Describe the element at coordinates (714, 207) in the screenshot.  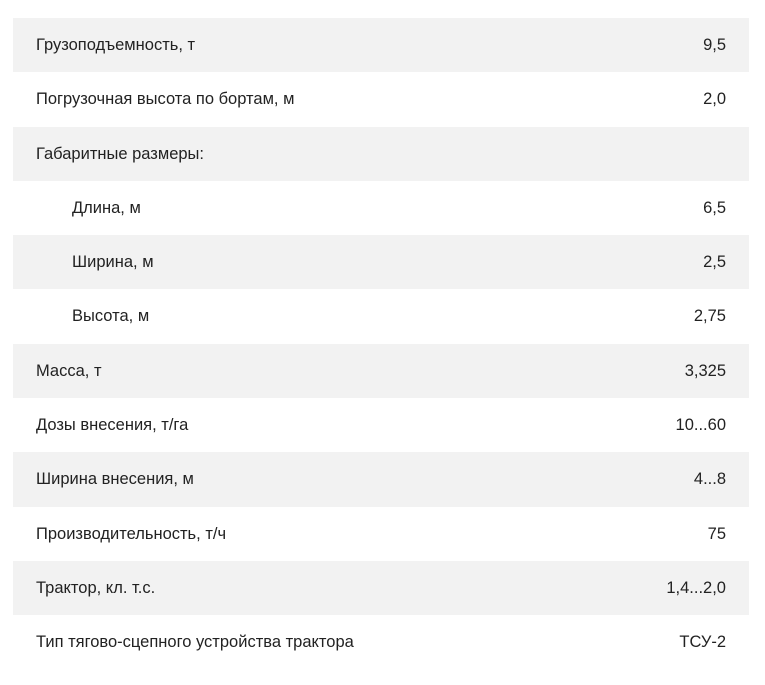
I see `row-value: 6,5` at that location.